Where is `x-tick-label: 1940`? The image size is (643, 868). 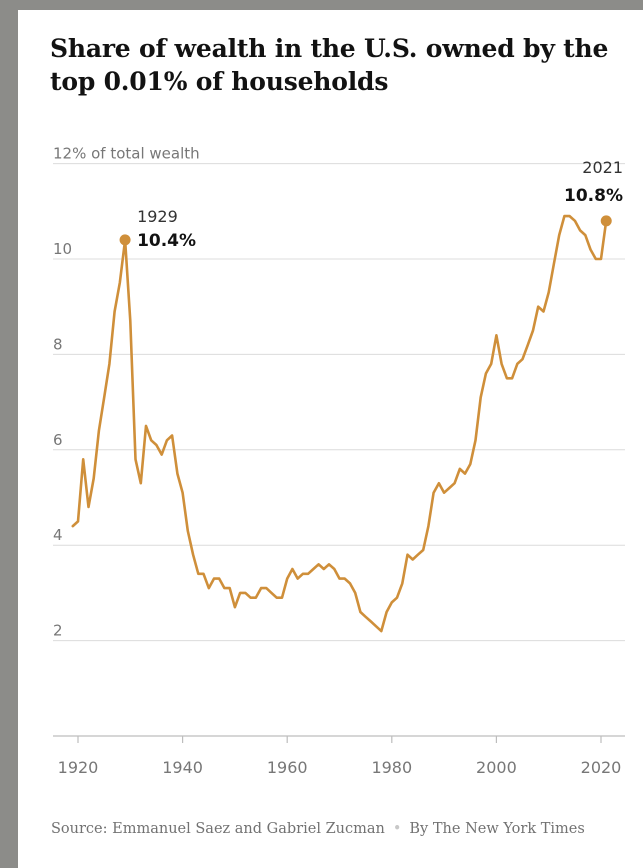
x-tick-label: 1940 is located at coordinates (182, 767).